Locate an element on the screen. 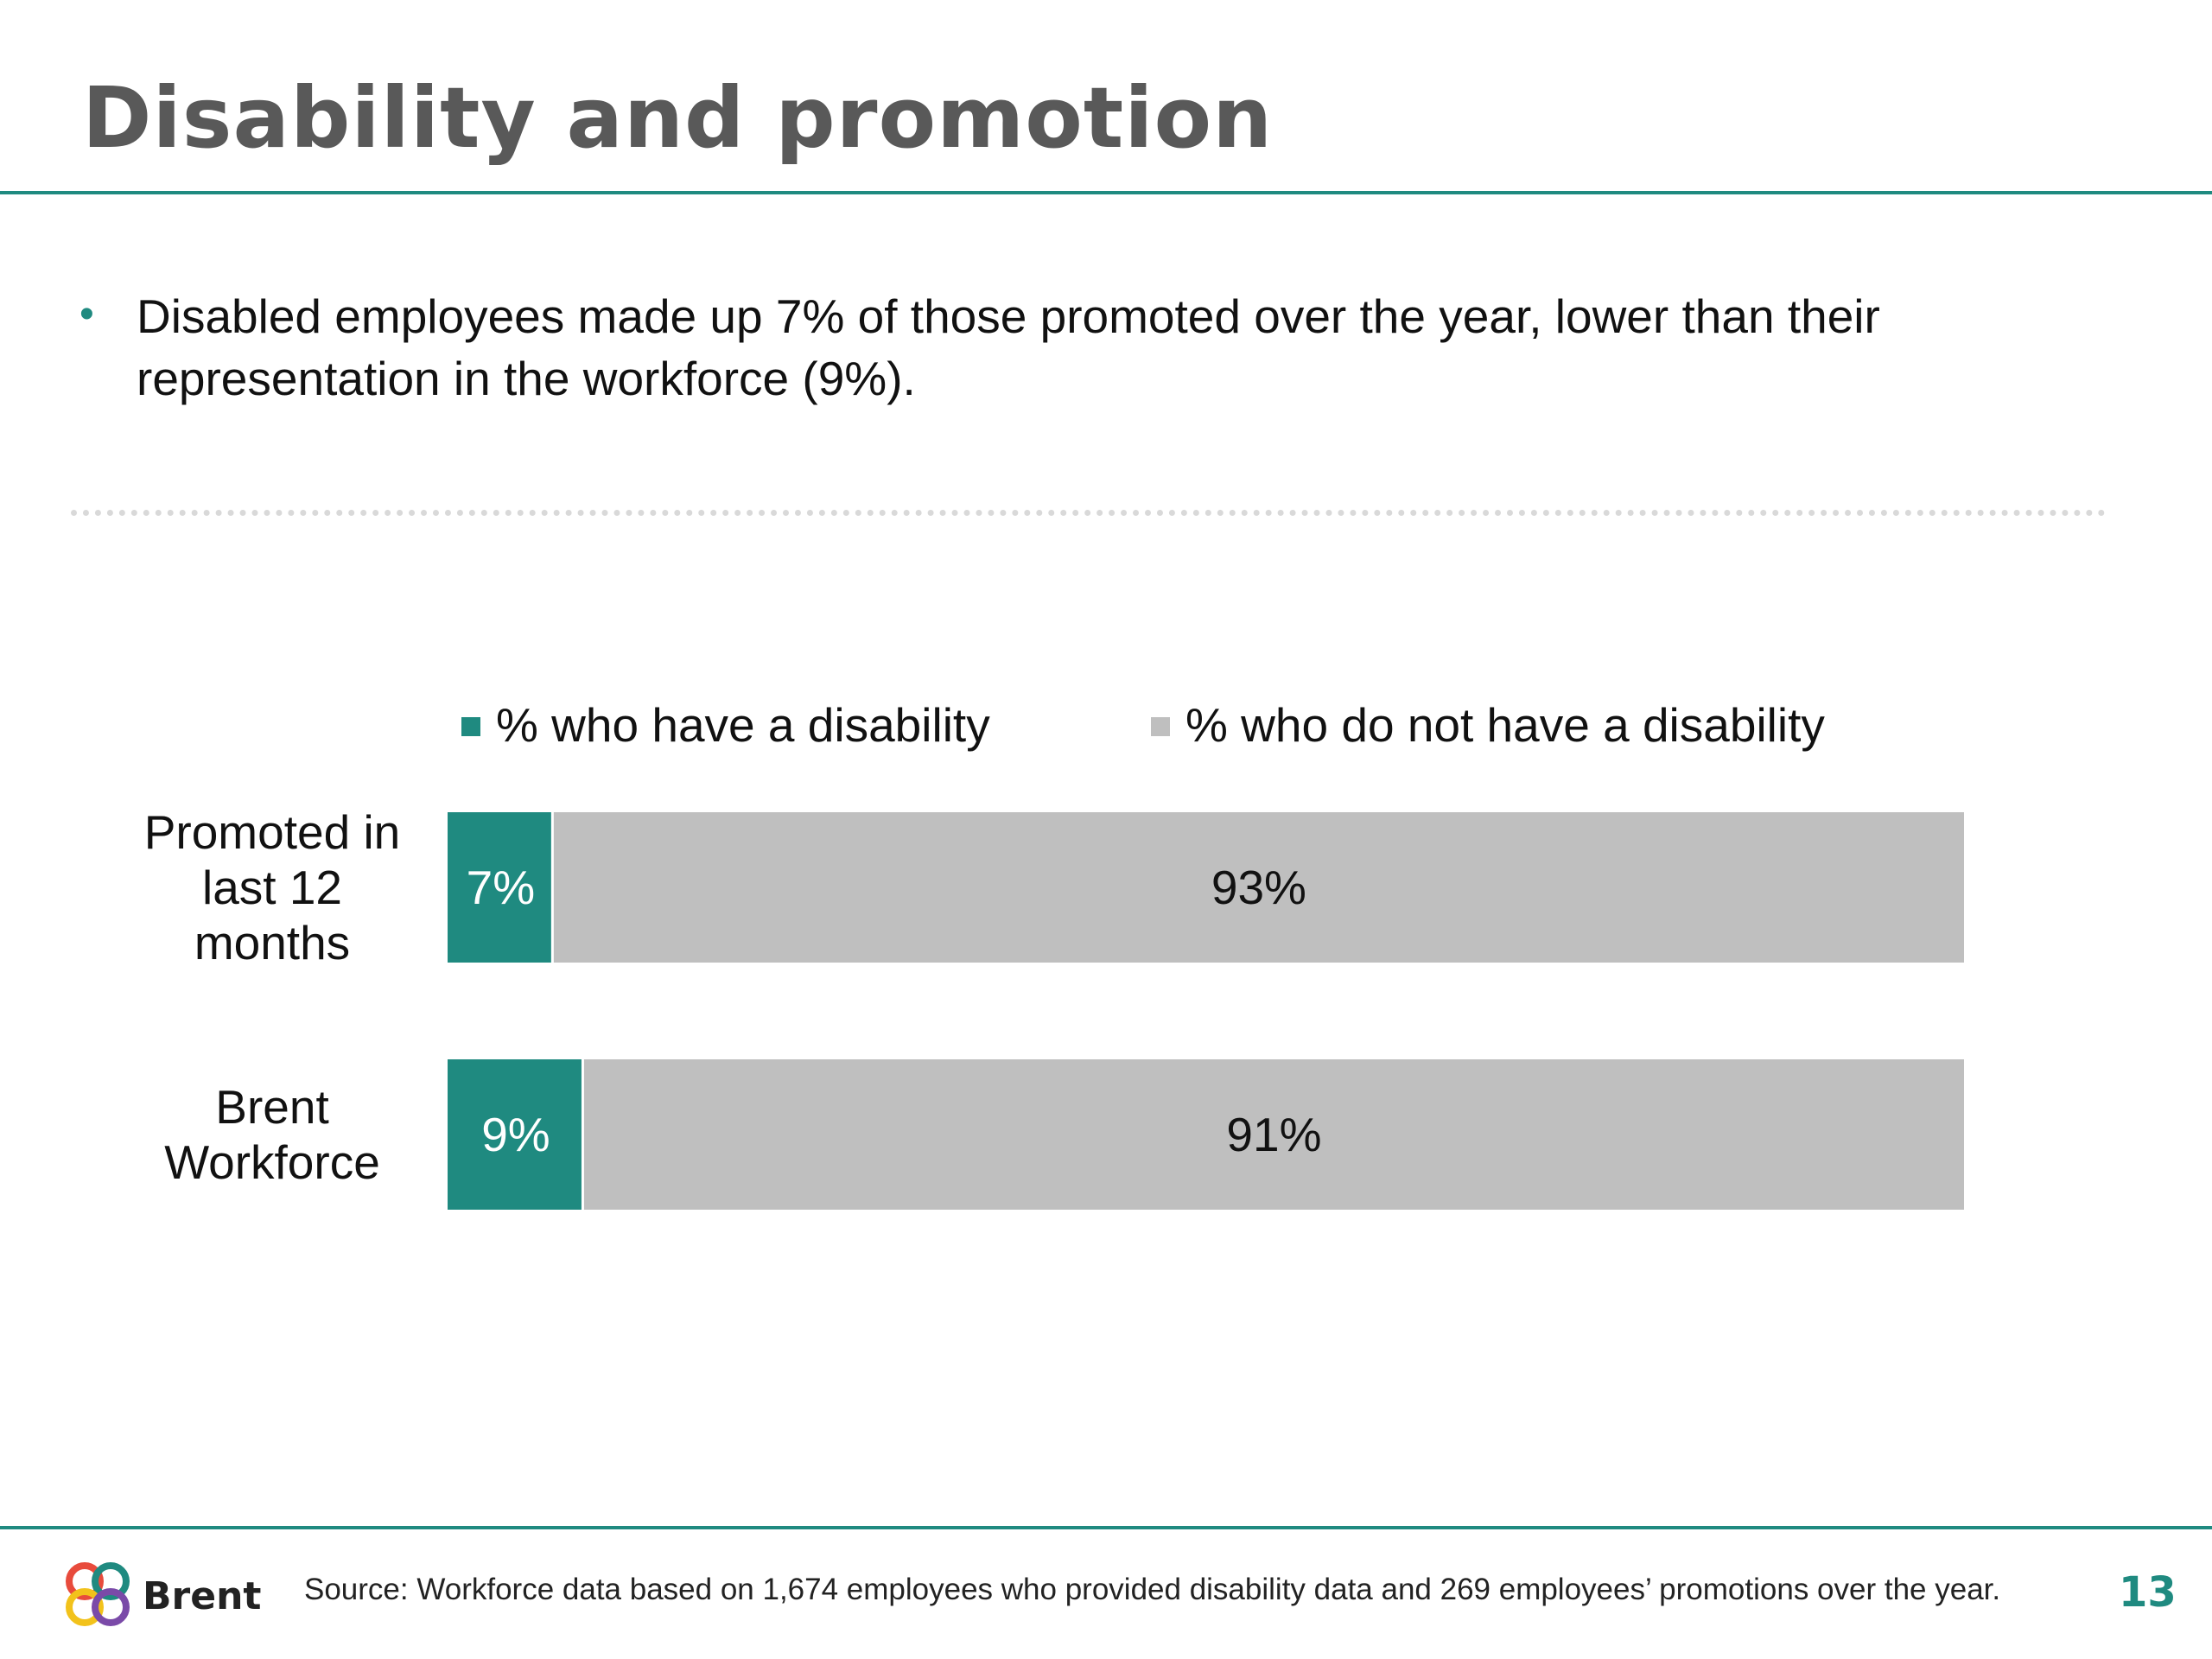 Image resolution: width=2212 pixels, height=1659 pixels. page-title: Disability and promotion is located at coordinates (678, 118).